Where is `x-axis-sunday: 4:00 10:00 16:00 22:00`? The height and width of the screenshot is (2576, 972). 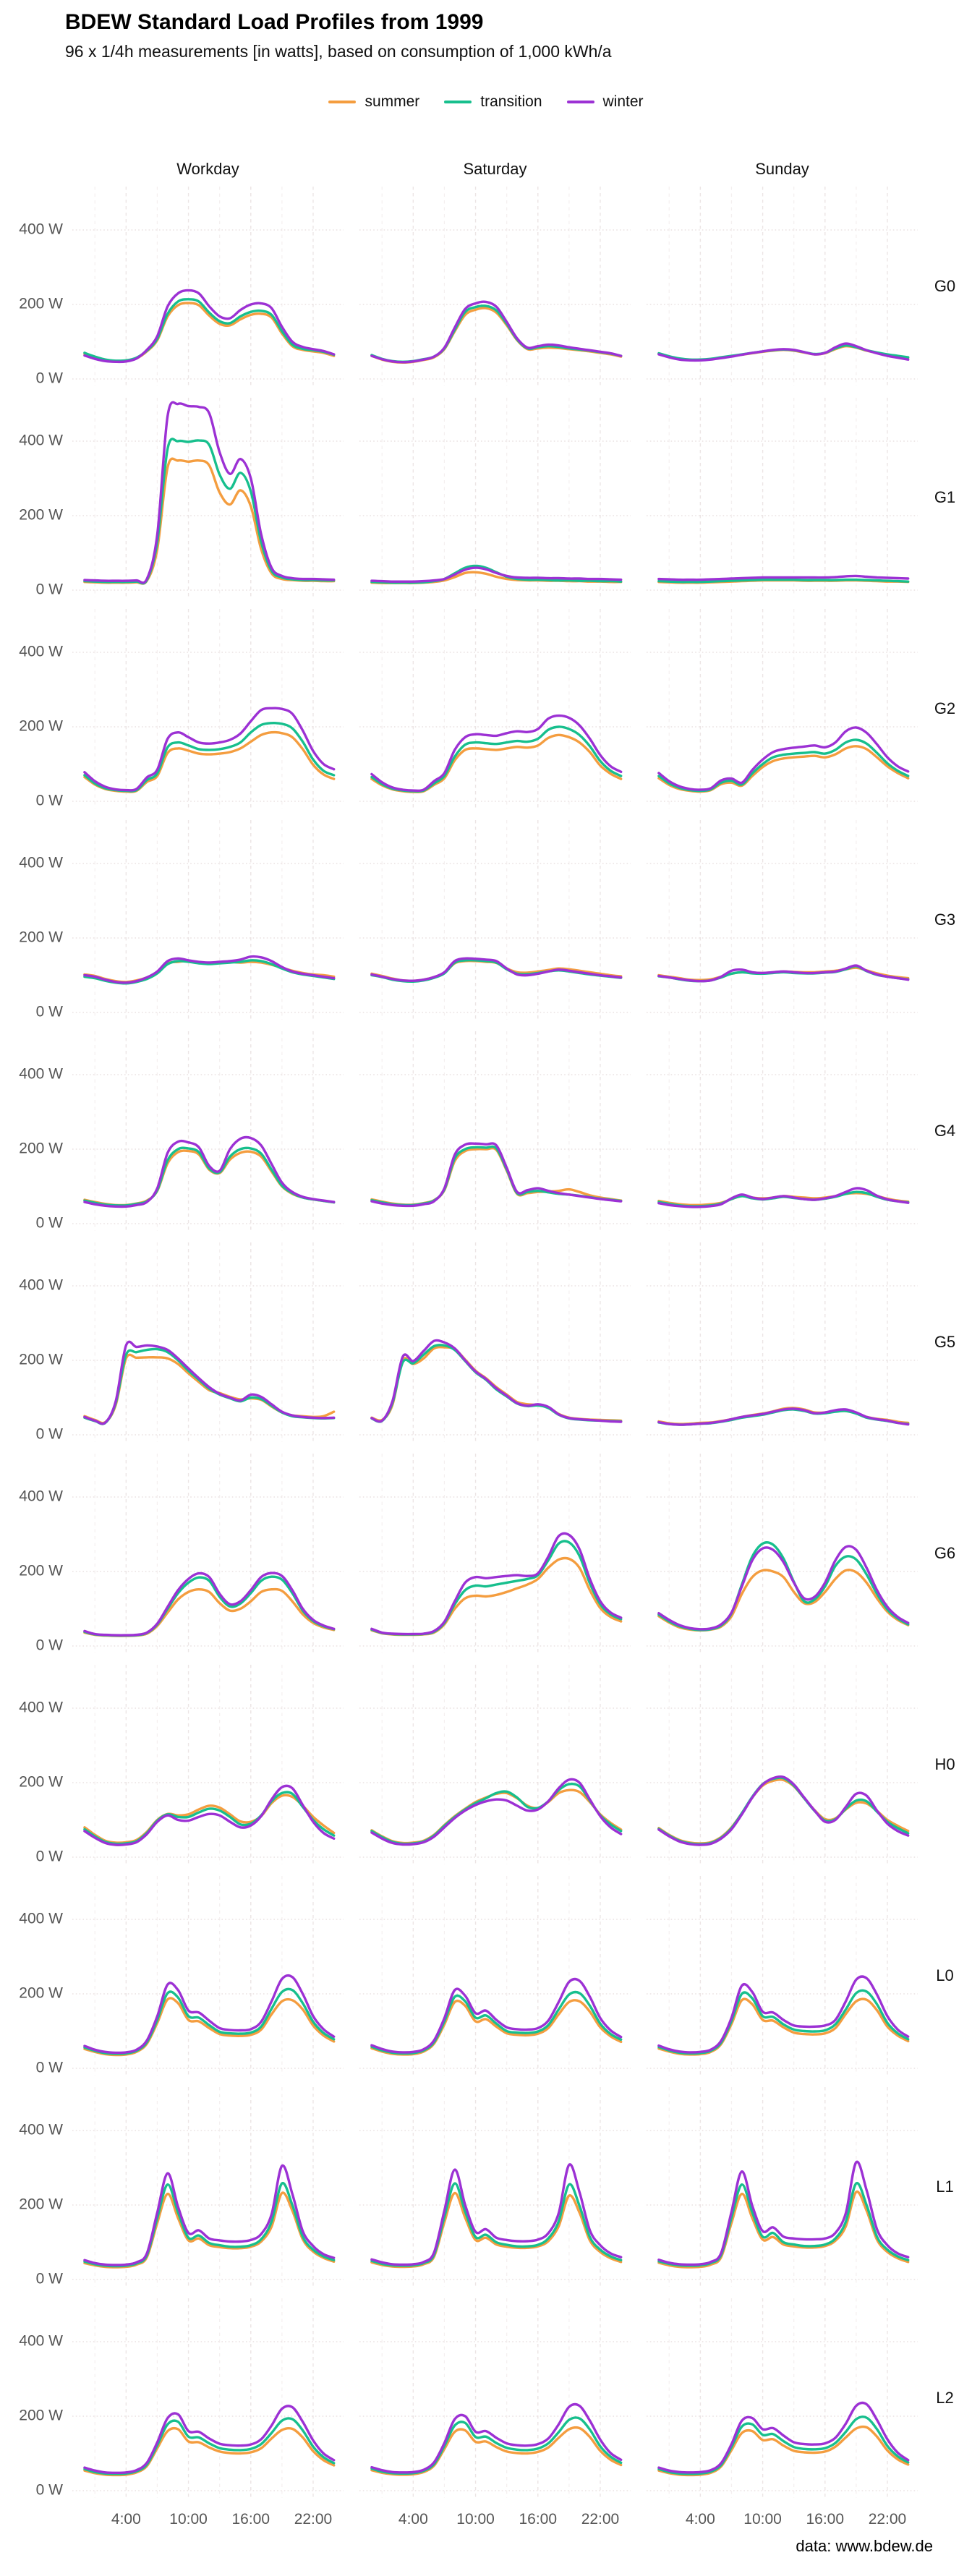
x-axis-sunday: 4:00 10:00 16:00 22:00 is located at coordinates (782, 2518).